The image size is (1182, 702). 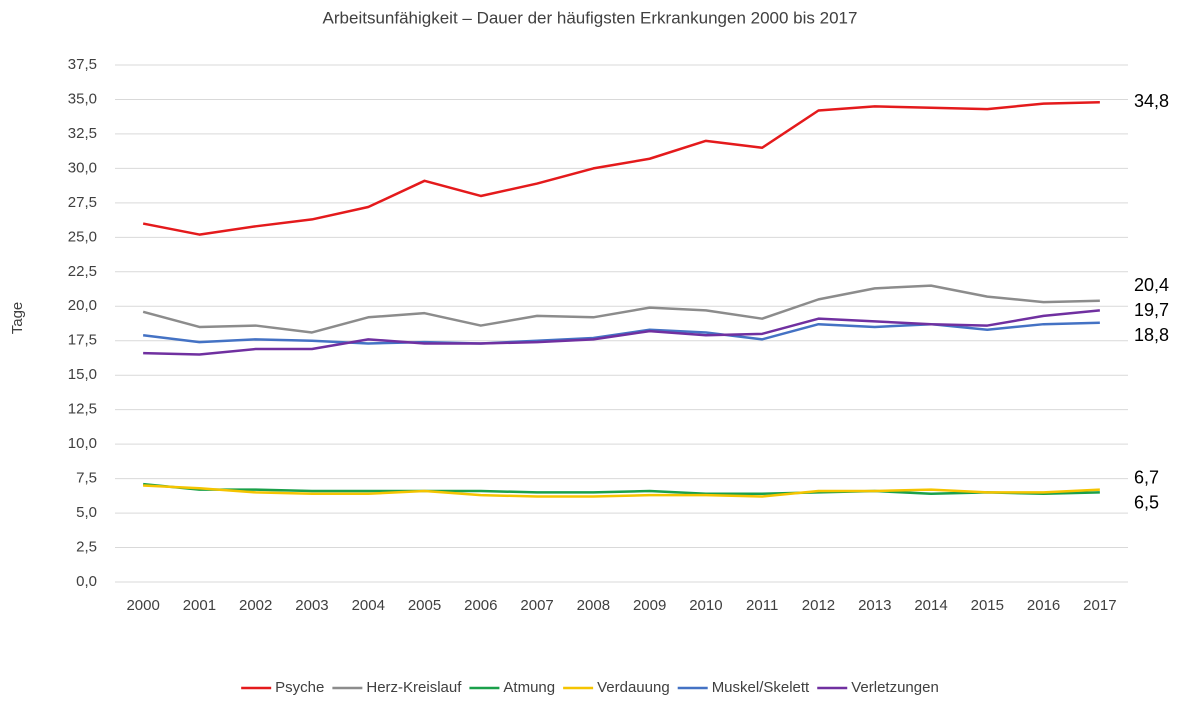 I want to click on legend-label: Atmung, so click(x=529, y=687).